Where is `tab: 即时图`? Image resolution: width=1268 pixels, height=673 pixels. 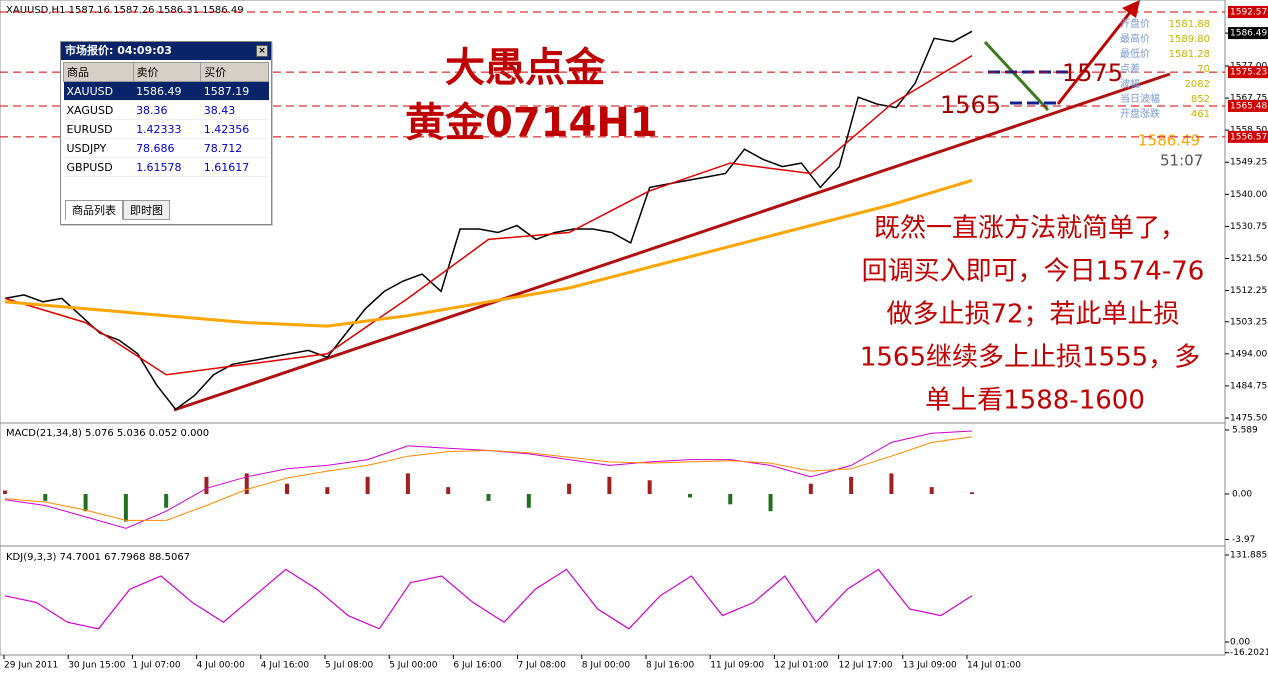
tab: 即时图 is located at coordinates (146, 210).